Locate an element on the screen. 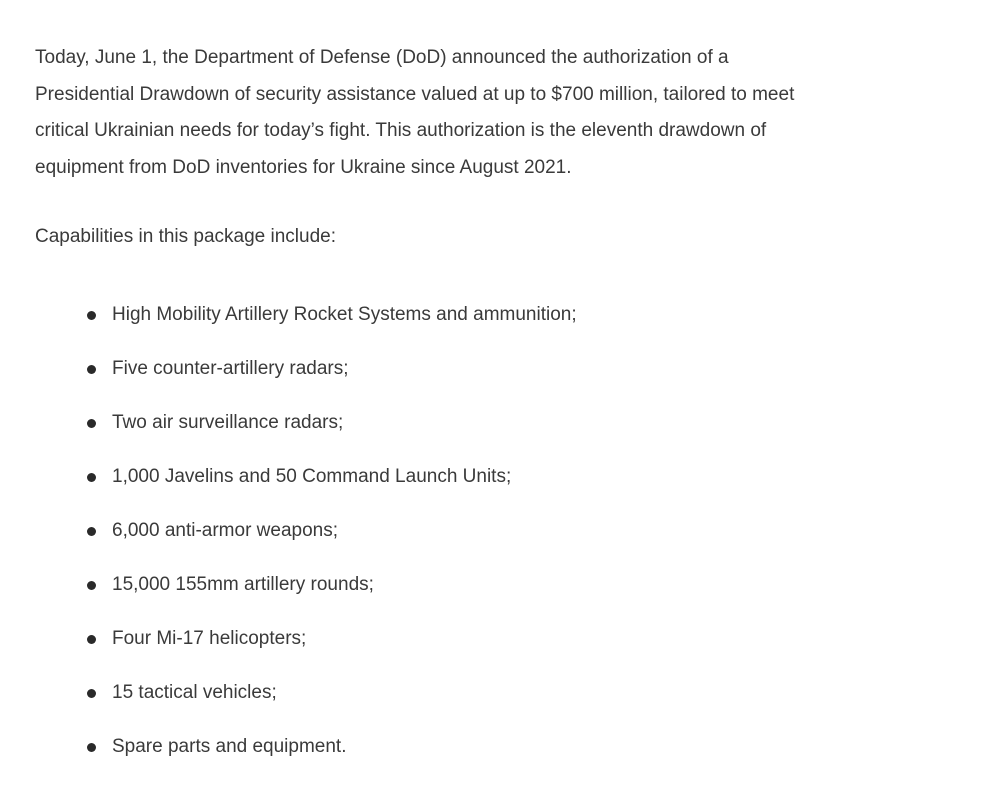 This screenshot has height=787, width=1000. list-item-text: 15,000 155mm artillery rounds; is located at coordinates (243, 584).